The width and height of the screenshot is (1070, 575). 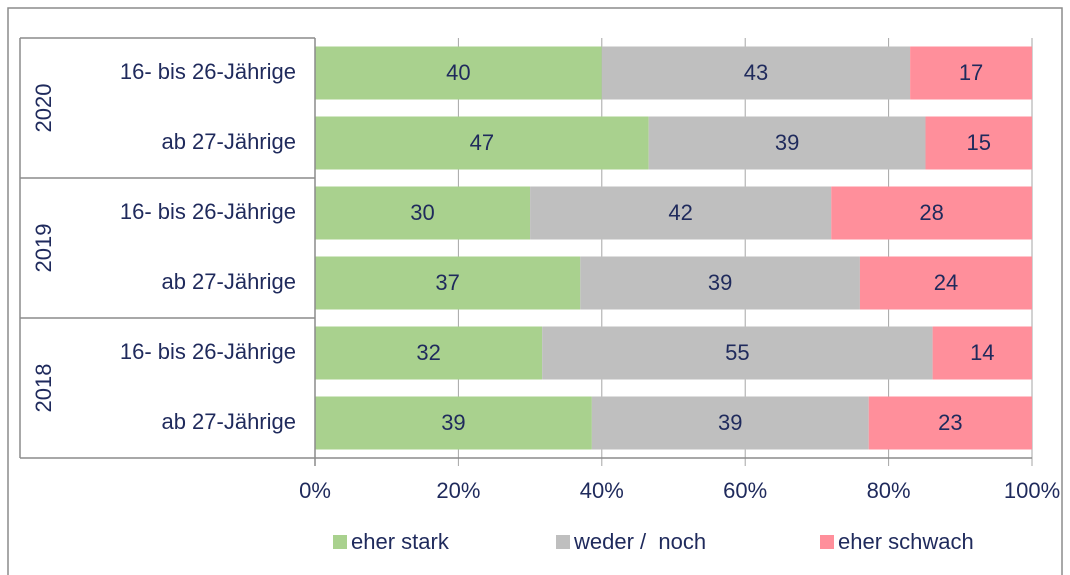 I want to click on x-tick-label: 100%, so click(x=1032, y=490).